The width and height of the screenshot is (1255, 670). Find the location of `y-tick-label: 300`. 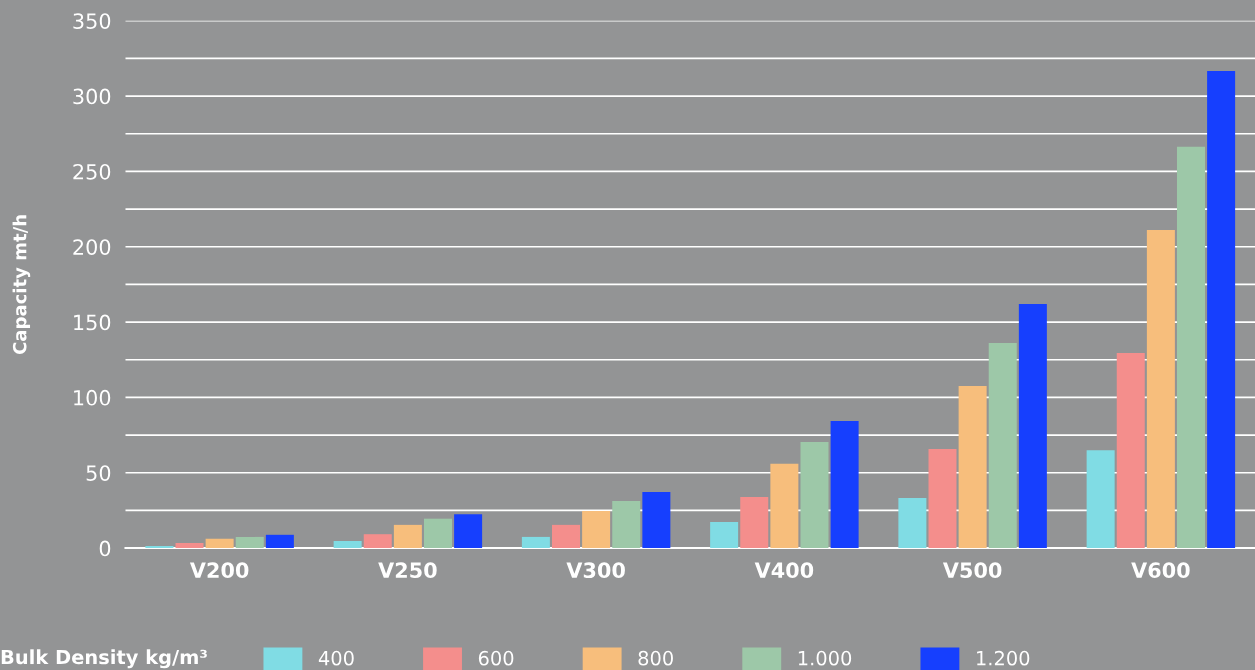

y-tick-label: 300 is located at coordinates (92, 96).